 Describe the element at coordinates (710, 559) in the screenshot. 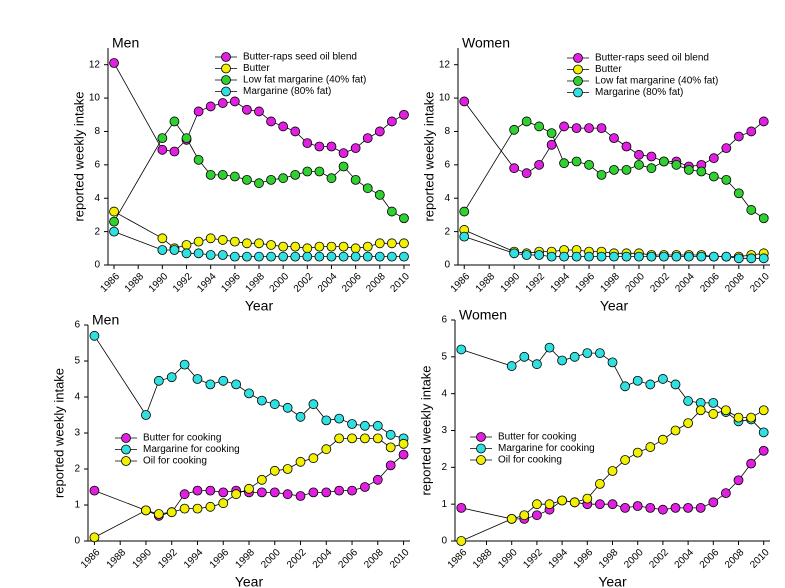

I see `x-tick-label: 2006` at that location.